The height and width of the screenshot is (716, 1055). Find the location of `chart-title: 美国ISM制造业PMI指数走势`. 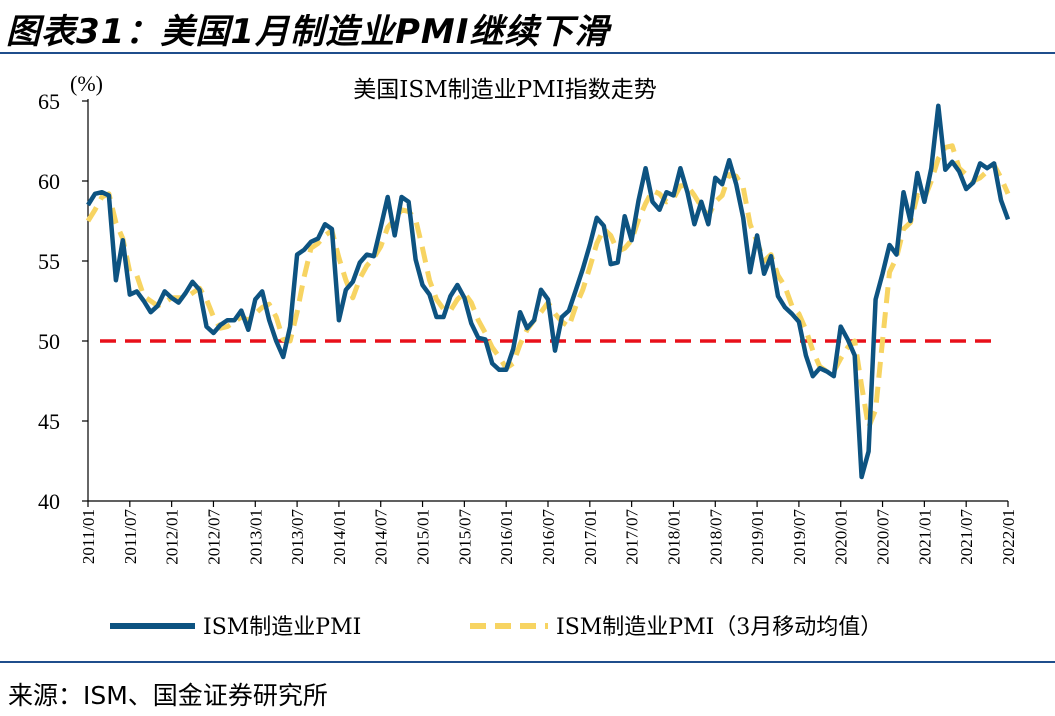

chart-title: 美国ISM制造业PMI指数走势 is located at coordinates (505, 90).